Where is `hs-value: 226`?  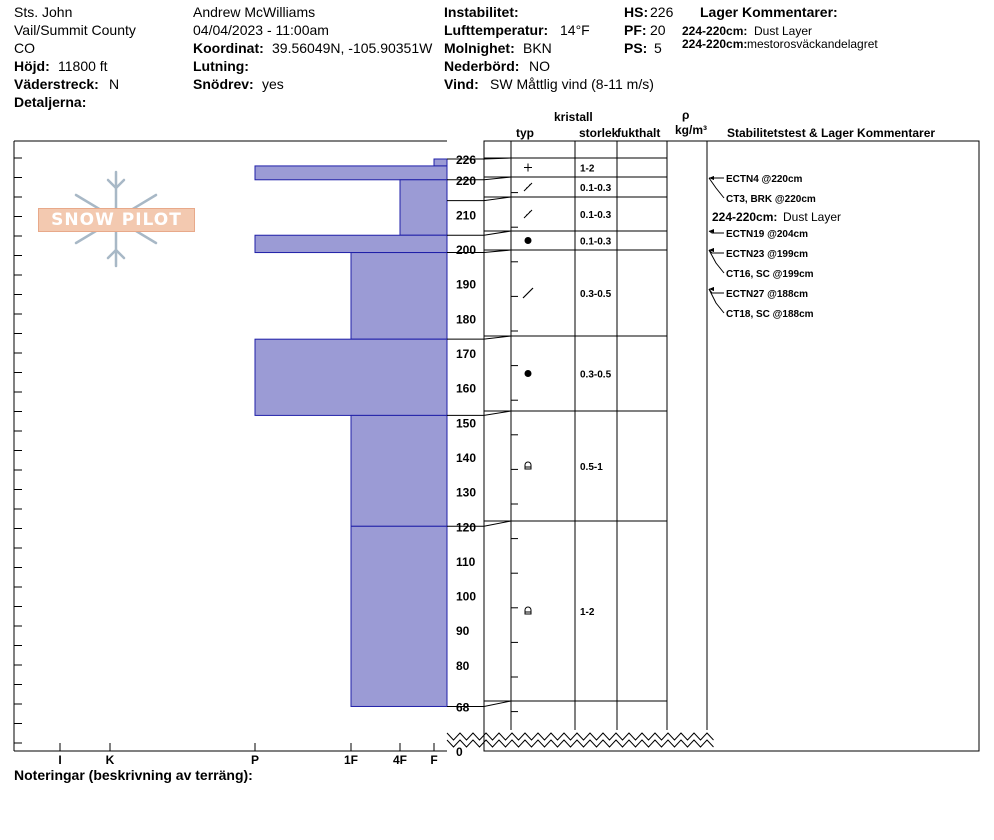 hs-value: 226 is located at coordinates (662, 12).